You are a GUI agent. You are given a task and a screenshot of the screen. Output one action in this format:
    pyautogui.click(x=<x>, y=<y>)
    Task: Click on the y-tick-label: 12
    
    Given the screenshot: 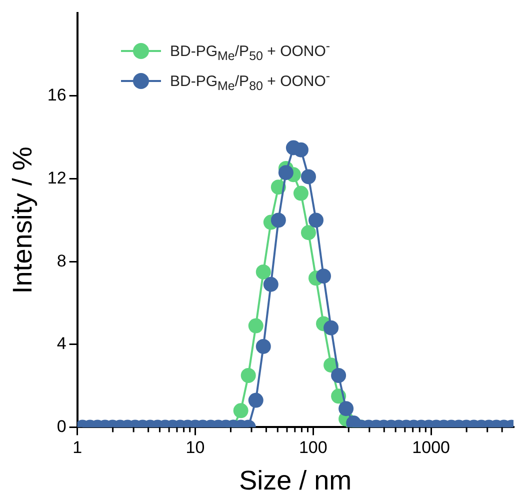 What is the action you would take?
    pyautogui.click(x=56, y=178)
    